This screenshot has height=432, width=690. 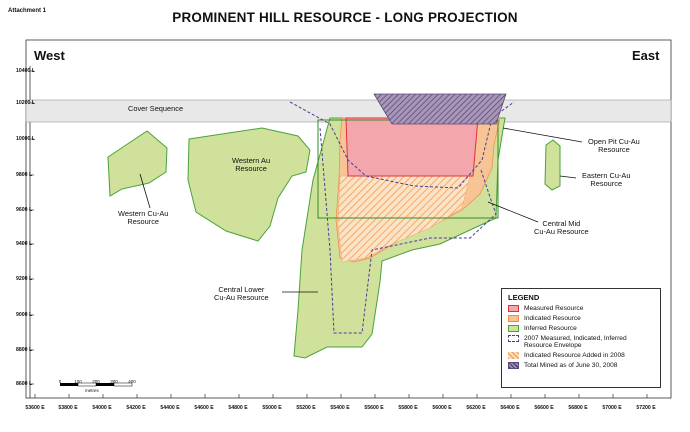 I want to click on x-tick-label: 54600 E, so click(x=204, y=408).